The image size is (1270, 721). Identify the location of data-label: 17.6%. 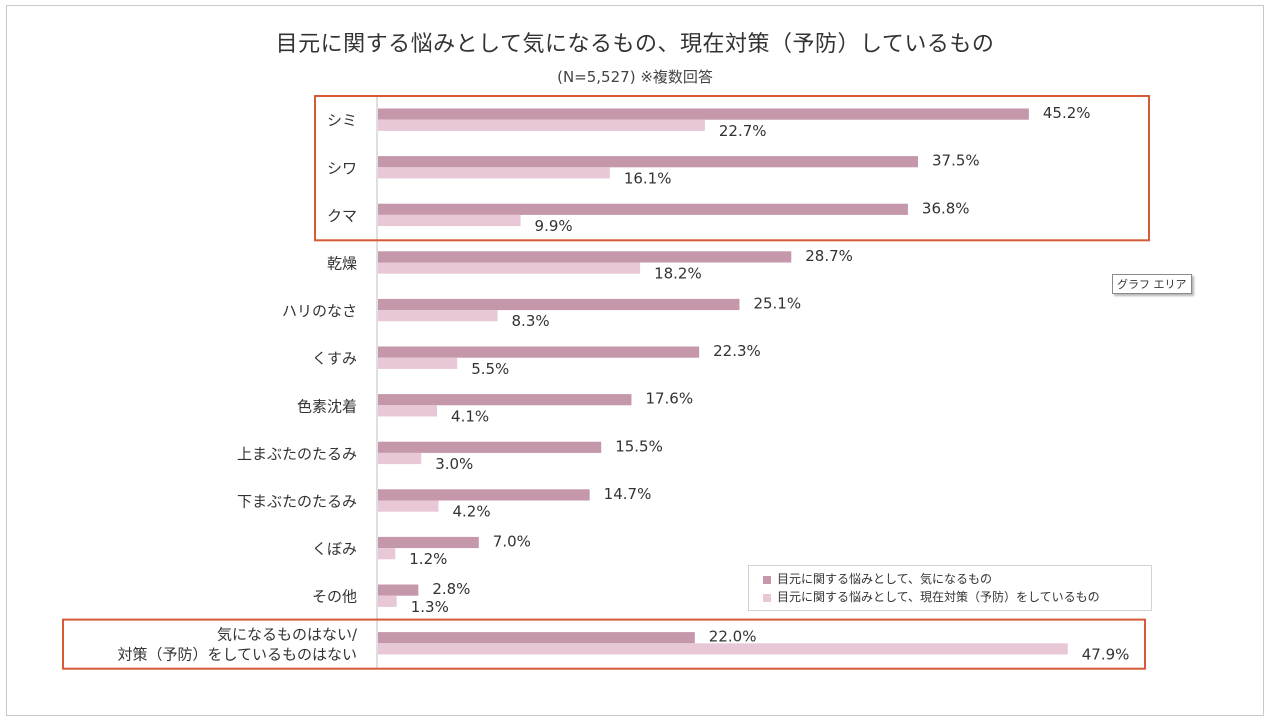
(669, 399).